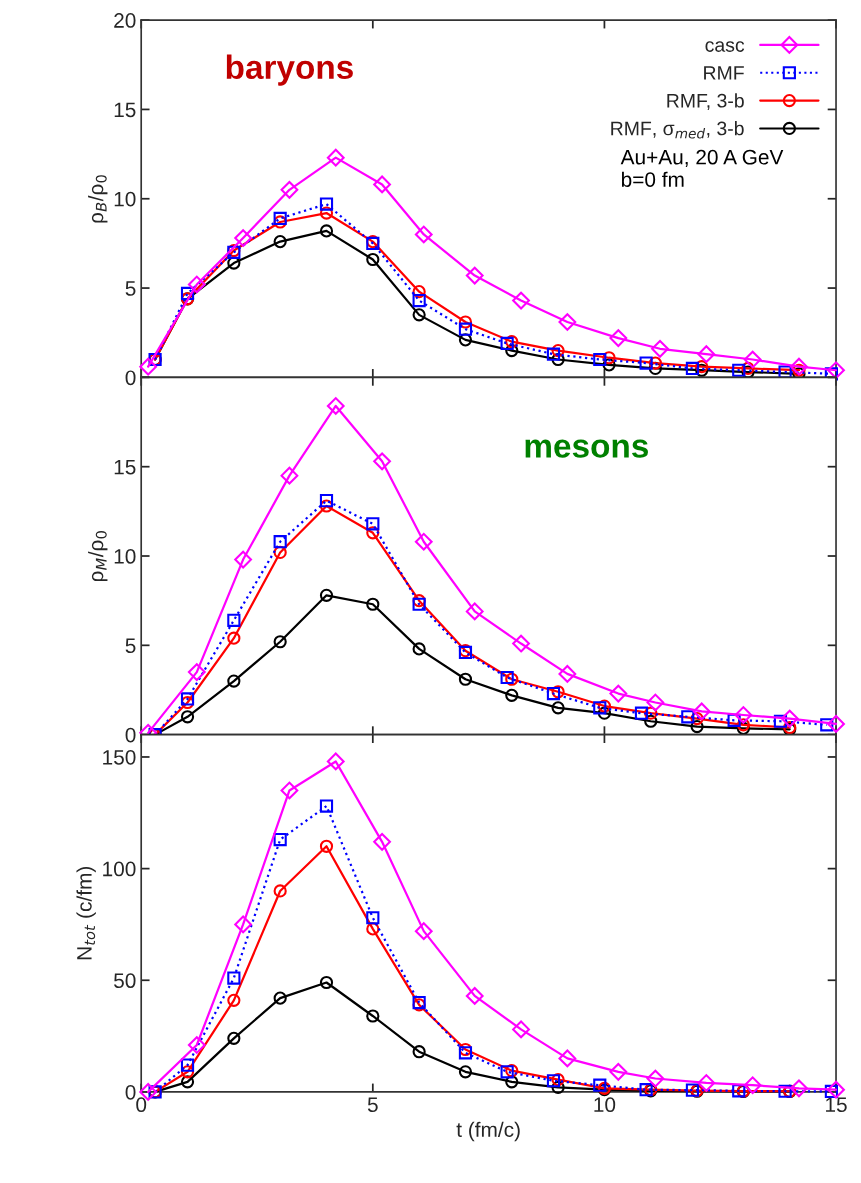  I want to click on y-tick-label: 100, so click(119, 869).